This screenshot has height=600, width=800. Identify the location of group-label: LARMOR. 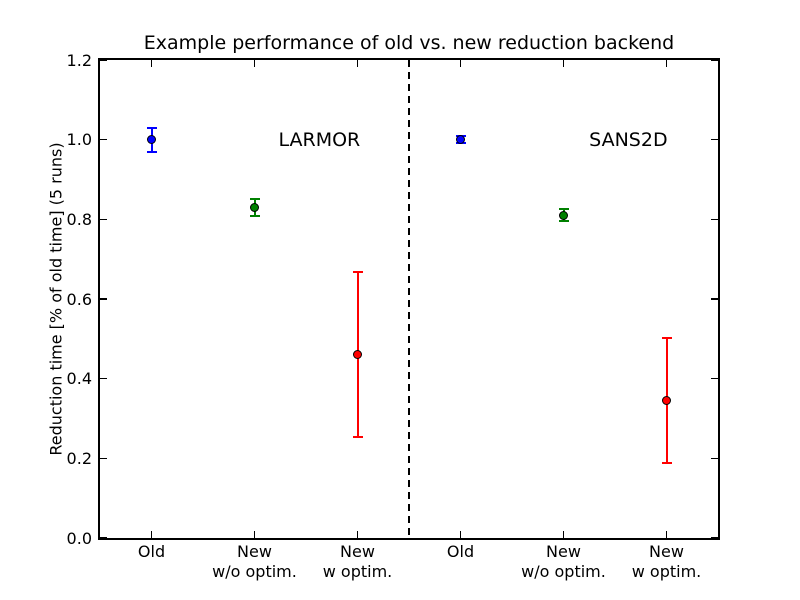
(319, 139).